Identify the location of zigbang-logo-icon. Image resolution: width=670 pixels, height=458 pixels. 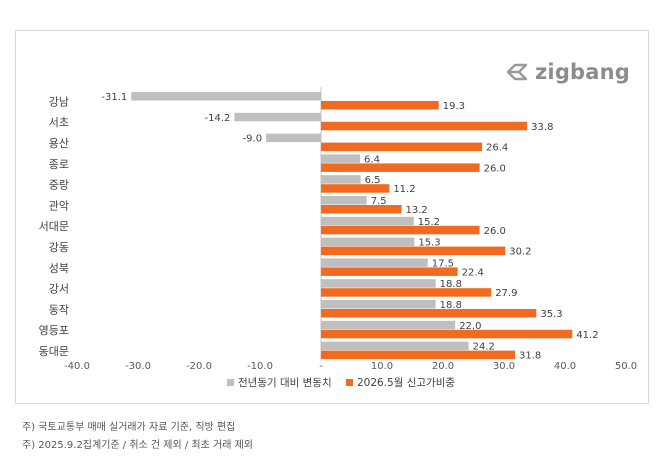
(517, 72).